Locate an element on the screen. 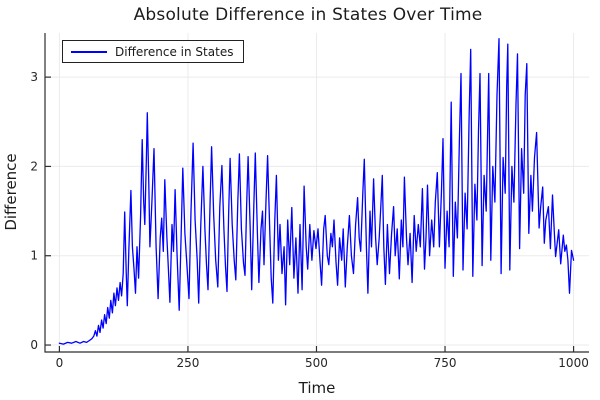  x-tick-label: 0 is located at coordinates (60, 363).